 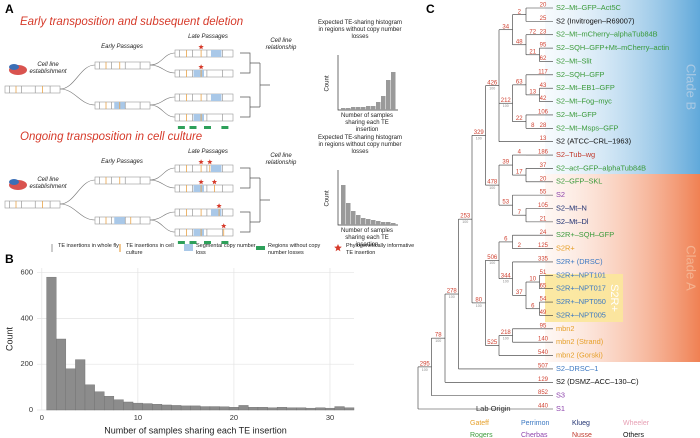 I want to click on lab-legend: Others, so click(x=634, y=435).